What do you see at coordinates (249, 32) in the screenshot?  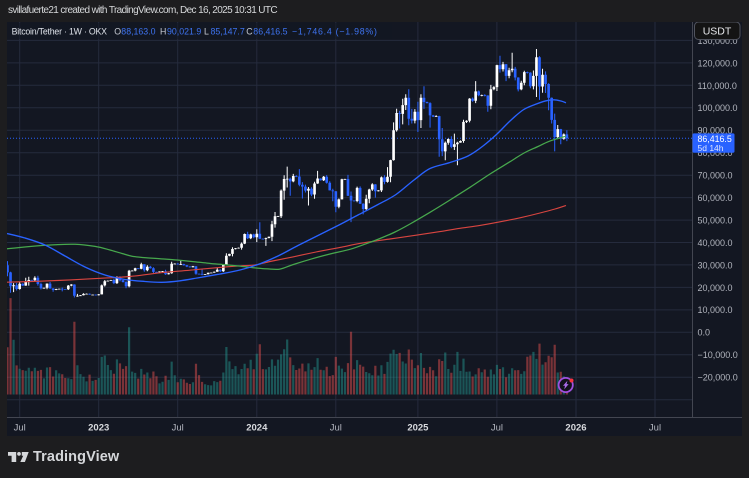 I see `svg-text: C` at bounding box center [249, 32].